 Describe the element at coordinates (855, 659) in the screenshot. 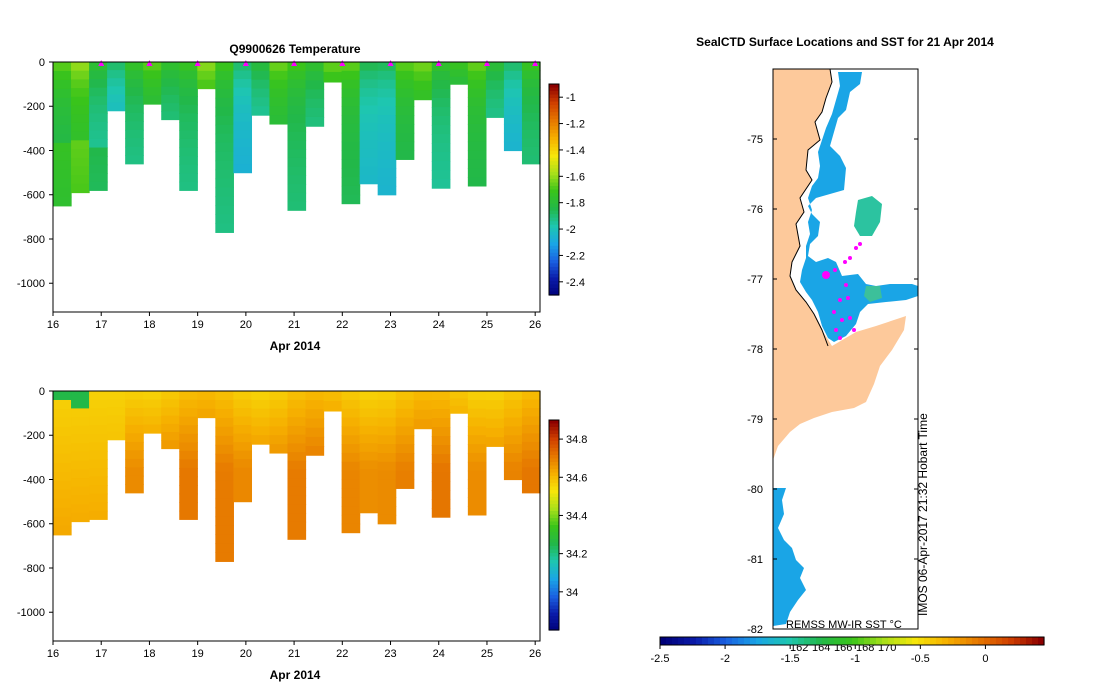

I see `sst-colorbar-tick-label: -1` at that location.